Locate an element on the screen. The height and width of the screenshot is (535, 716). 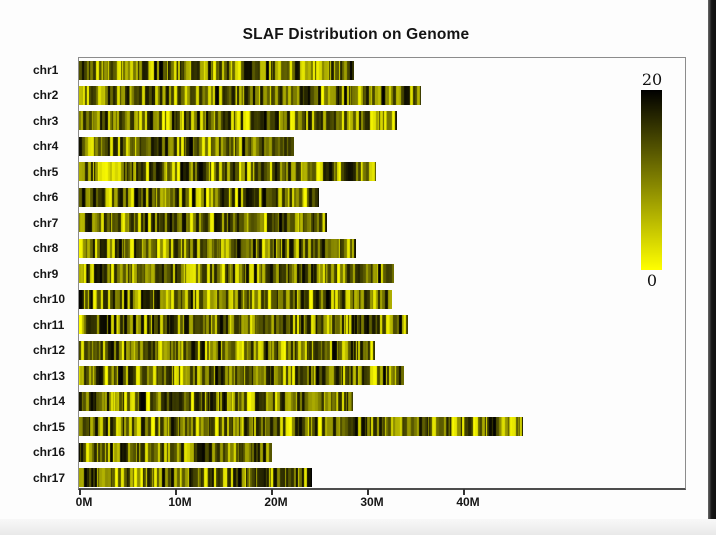
chromosome-bar-chr11 is located at coordinates (243, 325).